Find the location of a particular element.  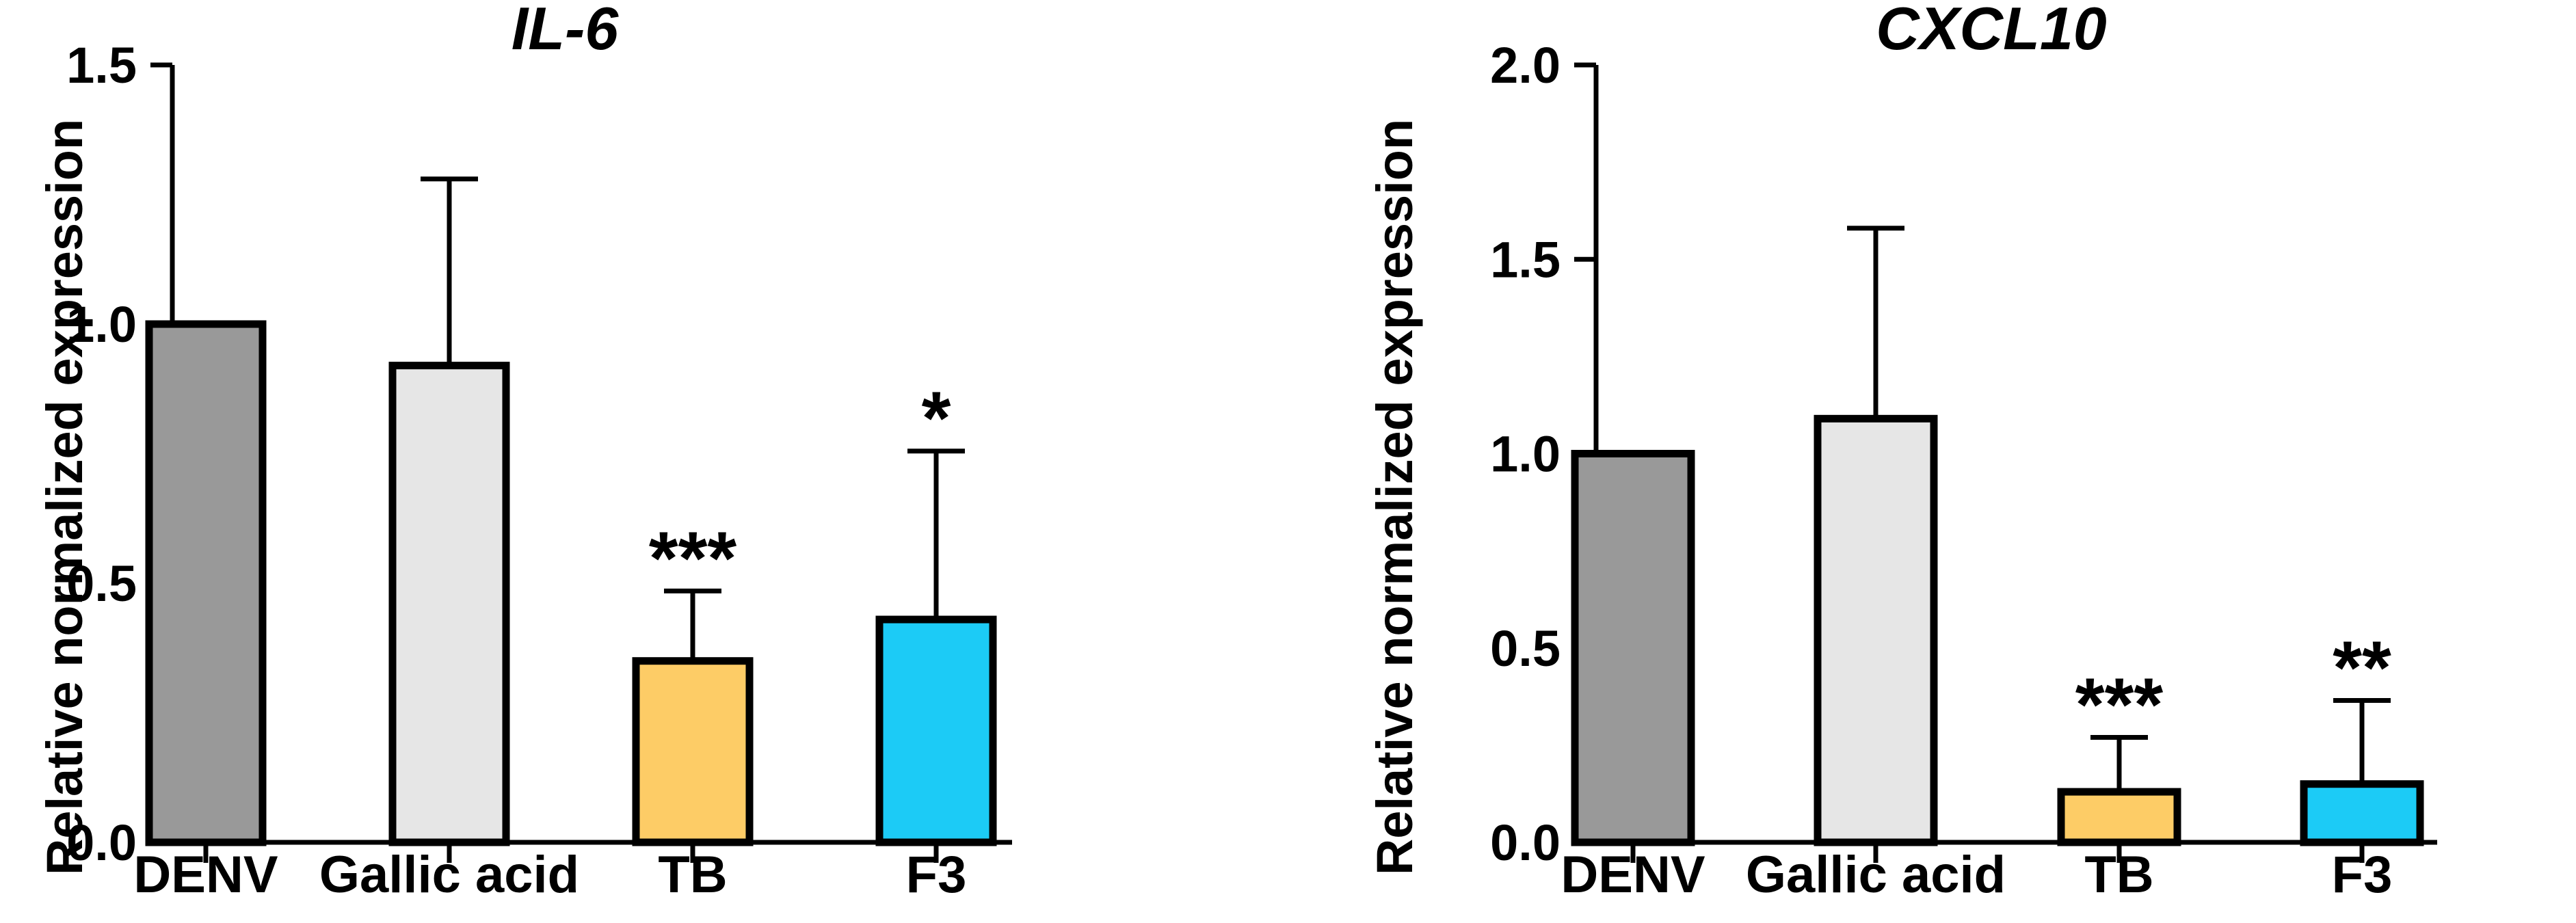

significance-marker: * is located at coordinates (936, 419).